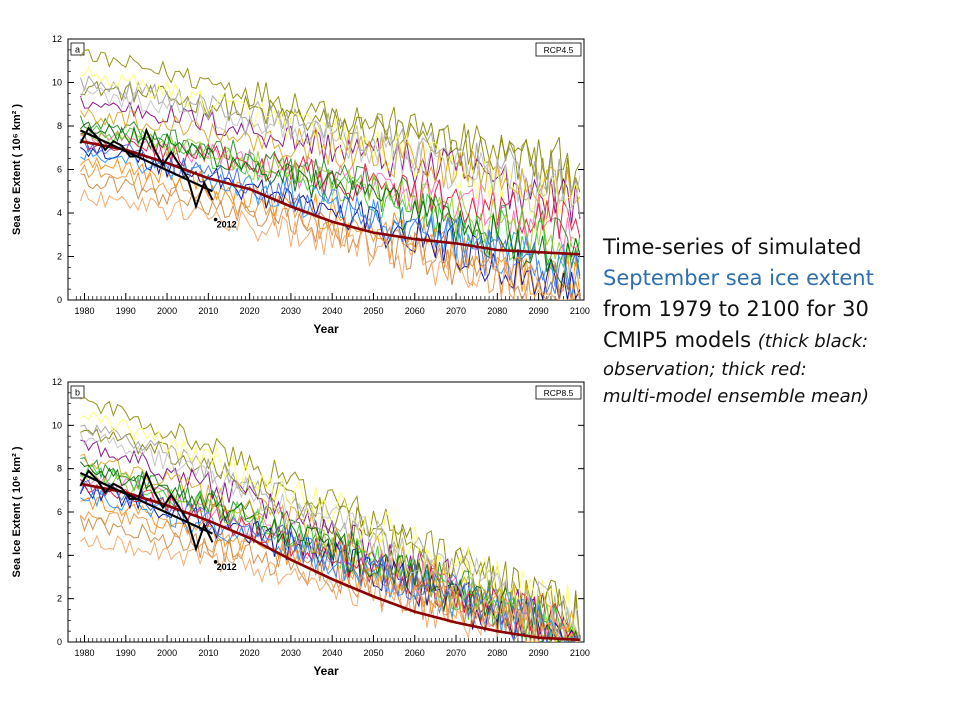 The width and height of the screenshot is (960, 720). Describe the element at coordinates (813, 341) in the screenshot. I see `caption-line-4-italic: (thick black:` at that location.